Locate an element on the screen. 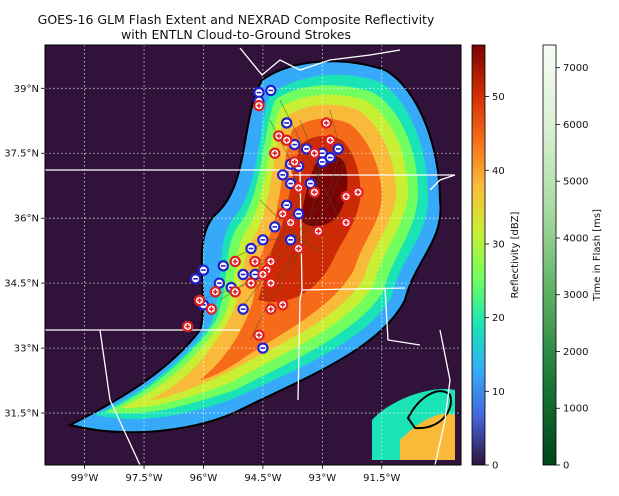 Image resolution: width=619 pixels, height=496 pixels. reflectivity-colorbar-label: Reflectivity [dBZ] is located at coordinates (515, 254).